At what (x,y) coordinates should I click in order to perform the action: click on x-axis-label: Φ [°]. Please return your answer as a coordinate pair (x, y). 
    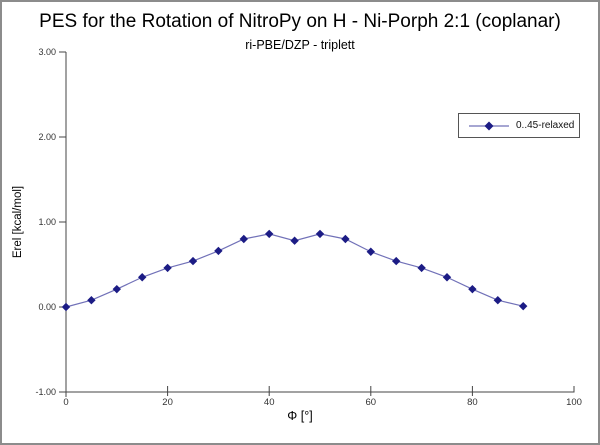
    Looking at the image, I should click on (300, 416).